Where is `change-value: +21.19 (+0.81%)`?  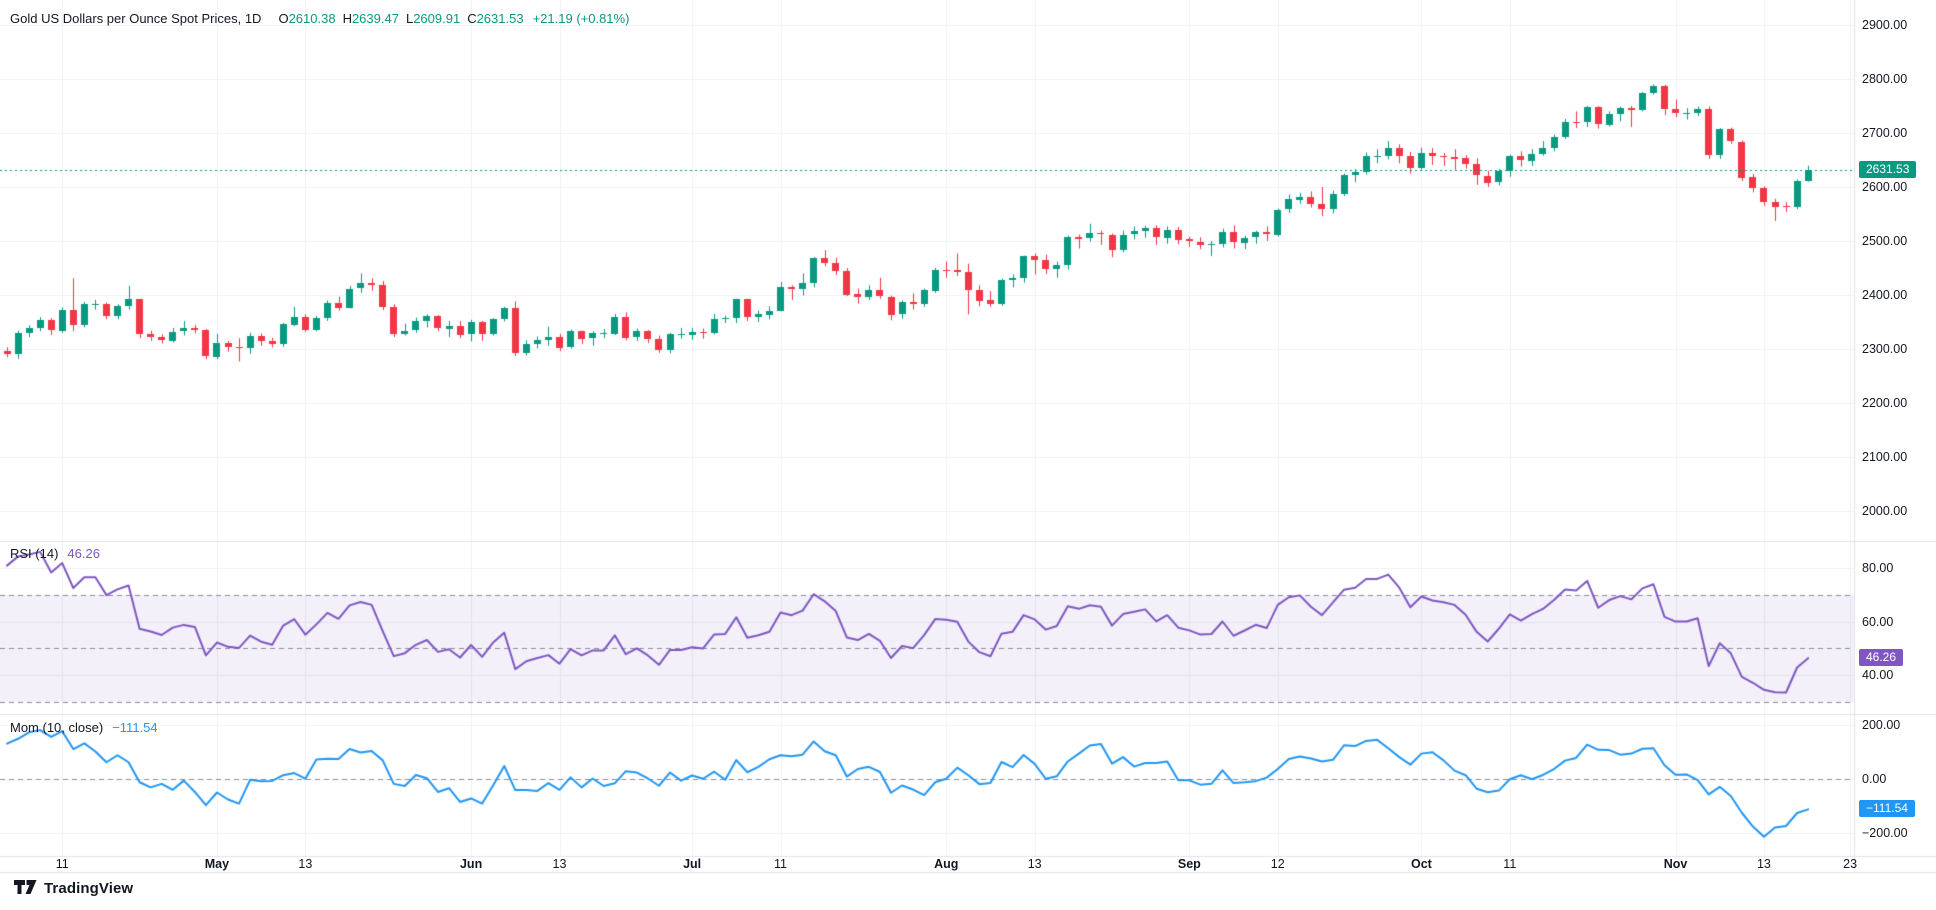
change-value: +21.19 (+0.81%) is located at coordinates (581, 18).